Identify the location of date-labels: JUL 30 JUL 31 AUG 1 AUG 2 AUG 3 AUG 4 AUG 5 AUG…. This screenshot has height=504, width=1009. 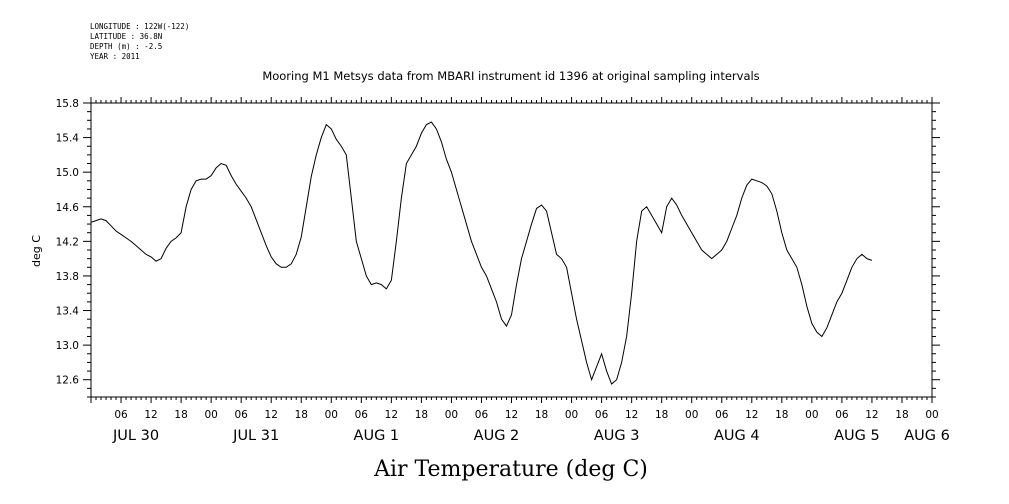
(531, 436).